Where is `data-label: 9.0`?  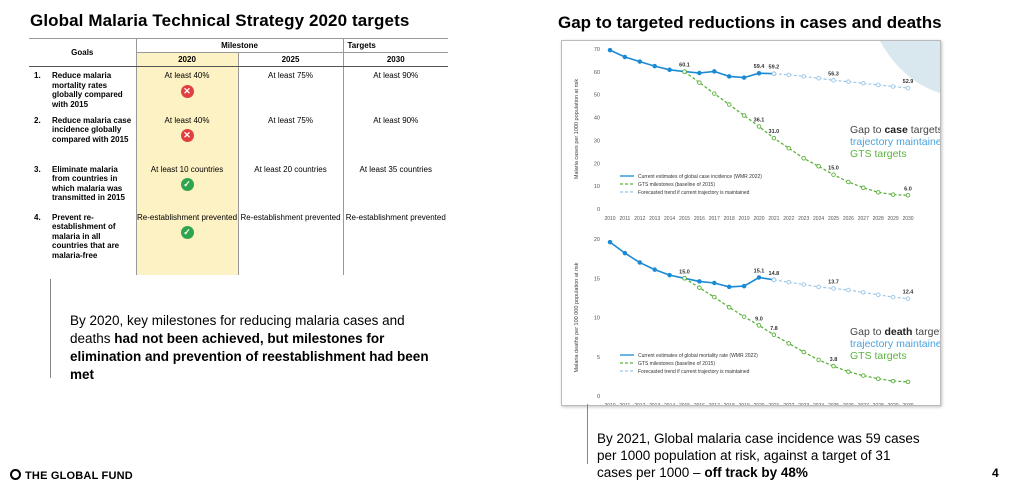
data-label: 9.0 is located at coordinates (759, 319).